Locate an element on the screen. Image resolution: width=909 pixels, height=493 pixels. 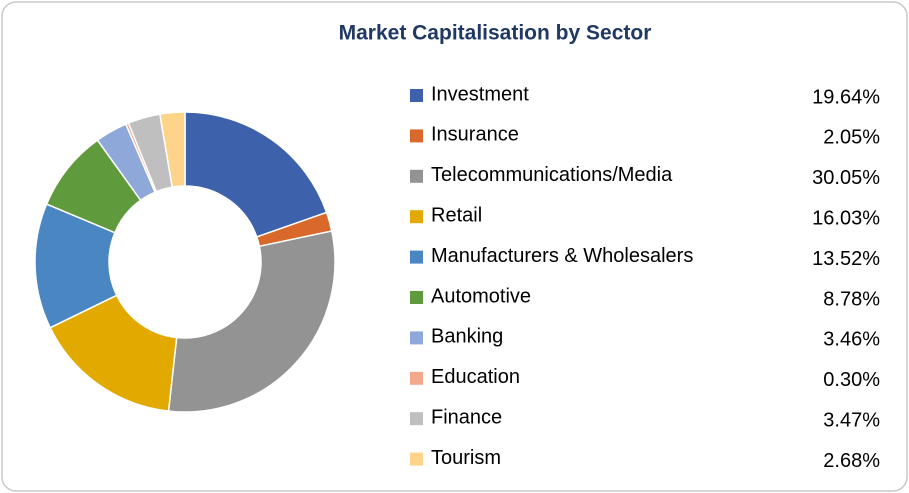
legend-label: Insurance is located at coordinates (475, 135).